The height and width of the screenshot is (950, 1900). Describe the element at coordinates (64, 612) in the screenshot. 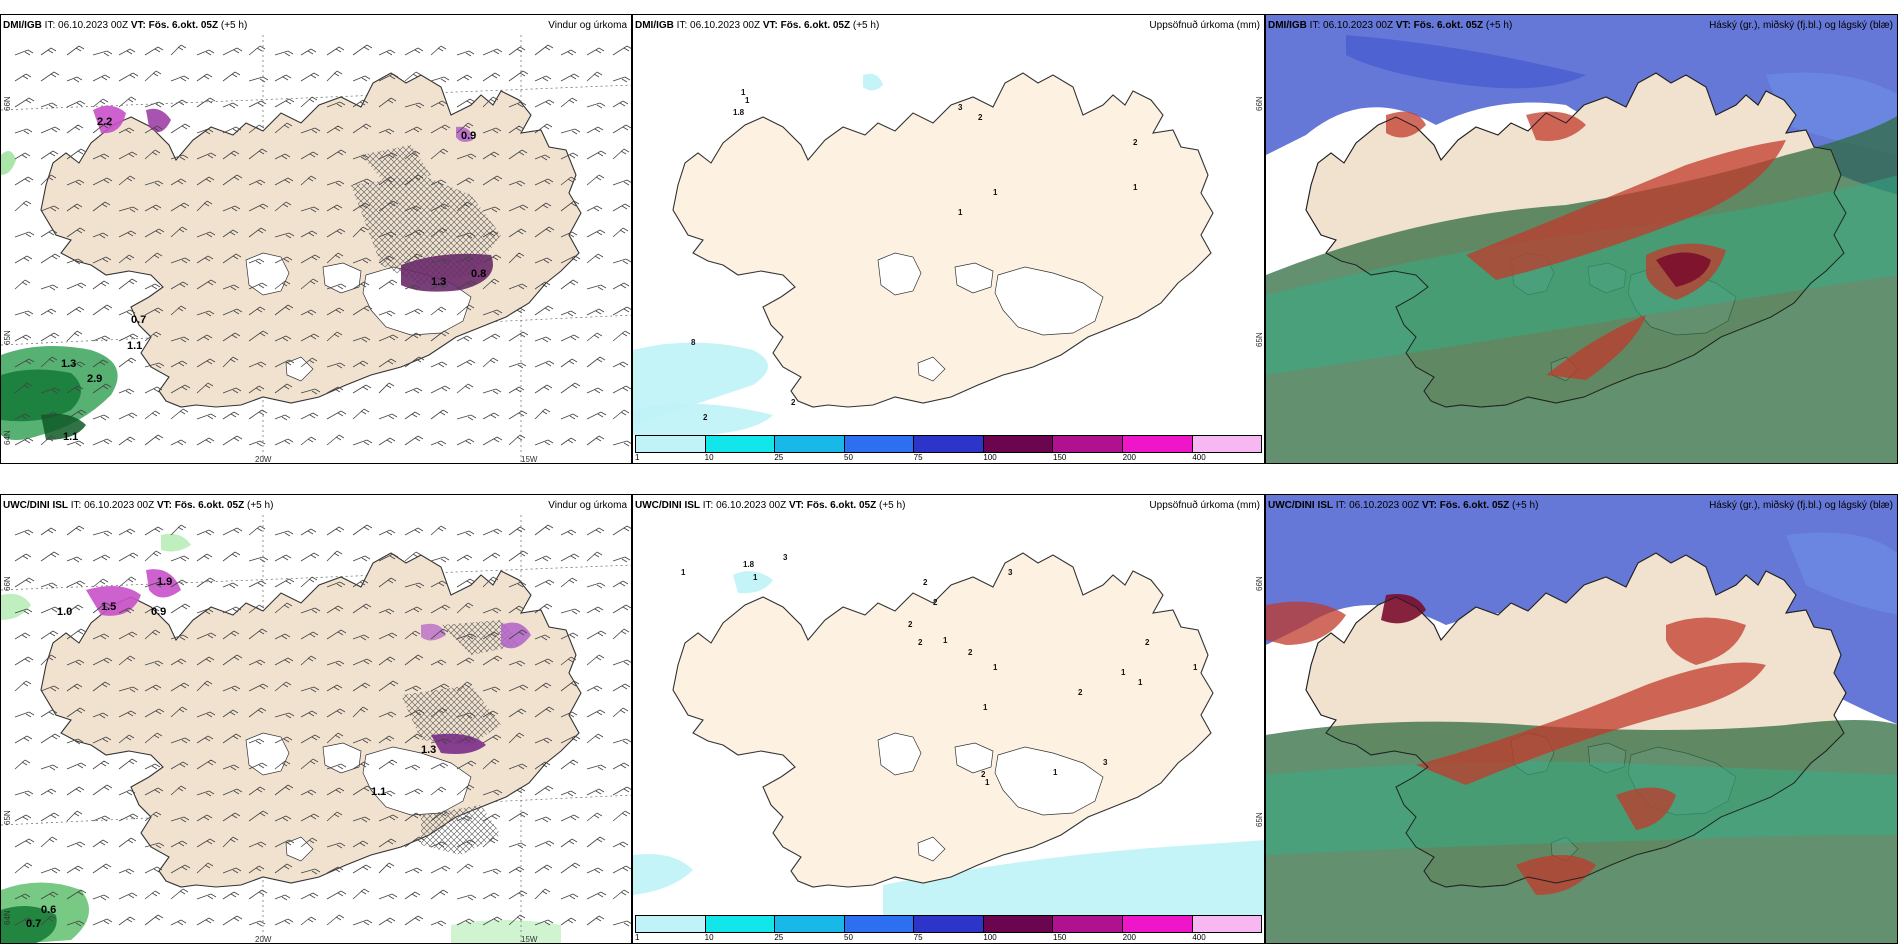

I see `wind-value-label: 1.0` at that location.